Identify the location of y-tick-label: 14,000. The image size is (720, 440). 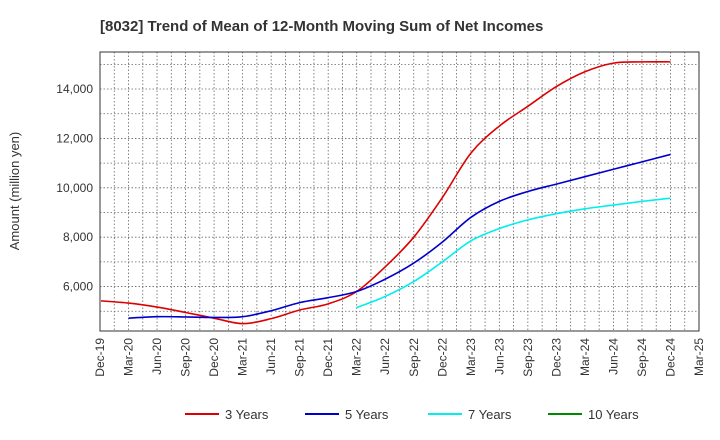
(74, 89).